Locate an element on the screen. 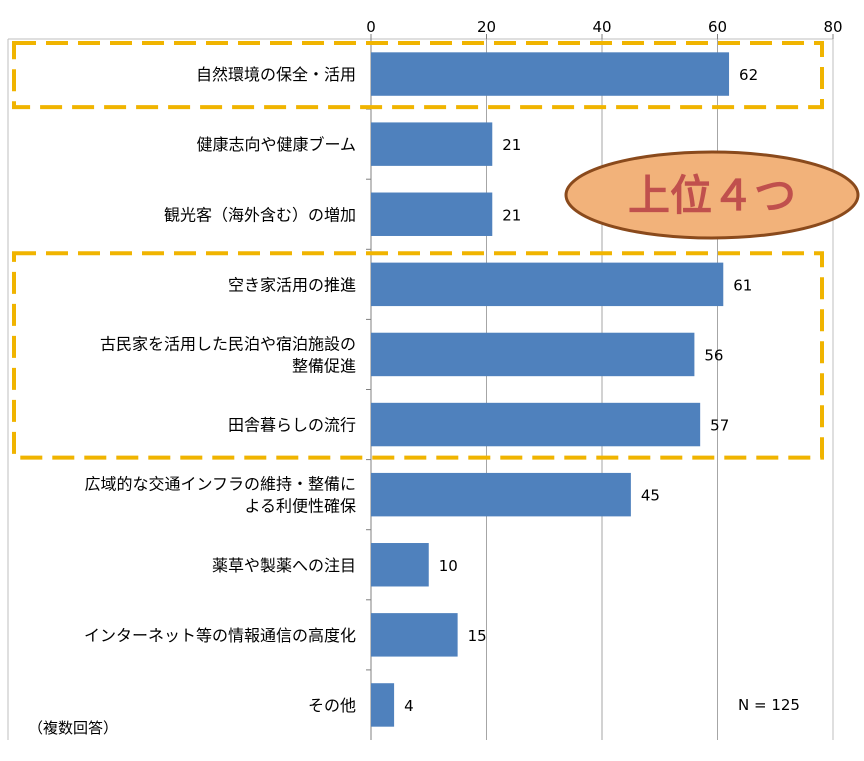 The image size is (864, 761). value-label-3: 61 is located at coordinates (742, 285).